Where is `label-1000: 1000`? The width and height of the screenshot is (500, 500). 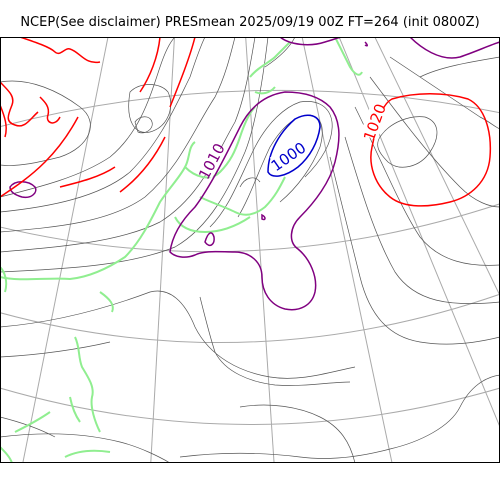
label-1000: 1000 is located at coordinates (289, 156).